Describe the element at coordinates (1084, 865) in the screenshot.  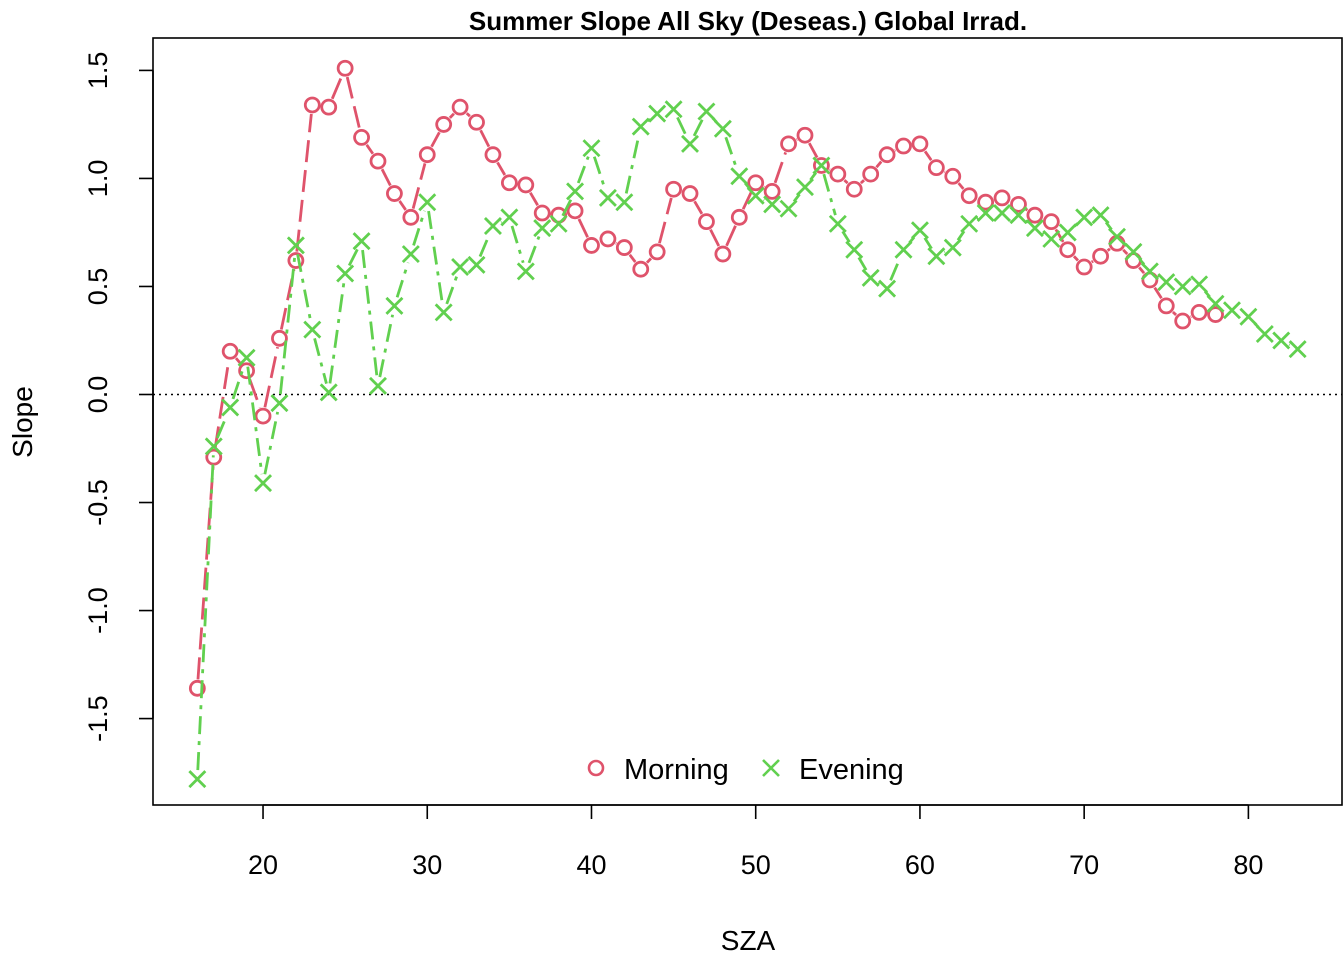
I see `x-tick-label: 70` at that location.